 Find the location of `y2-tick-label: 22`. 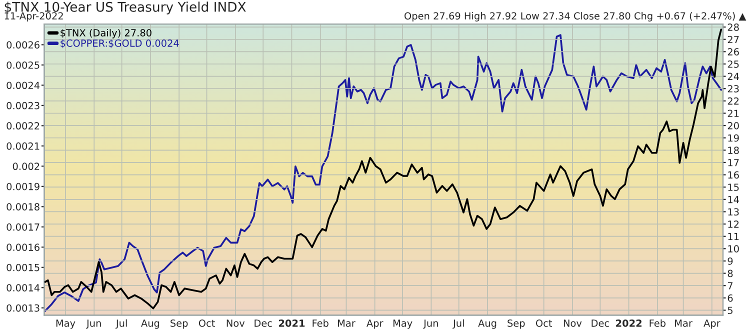

y2-tick-label: 22 is located at coordinates (733, 101).